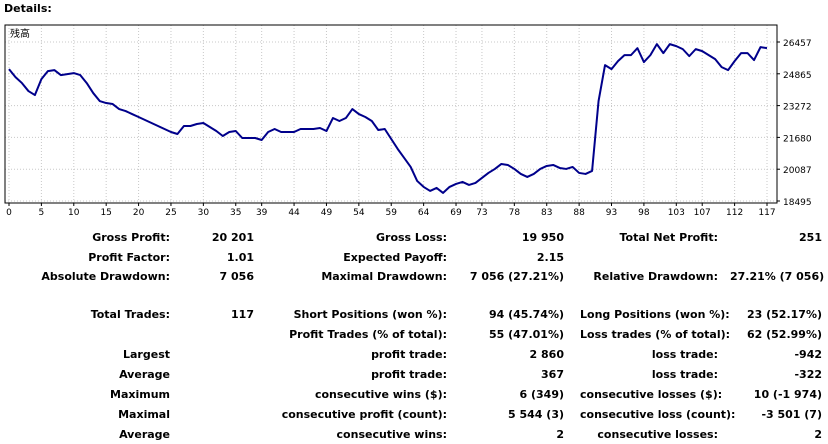  I want to click on x-tick-label: 103, so click(676, 213).